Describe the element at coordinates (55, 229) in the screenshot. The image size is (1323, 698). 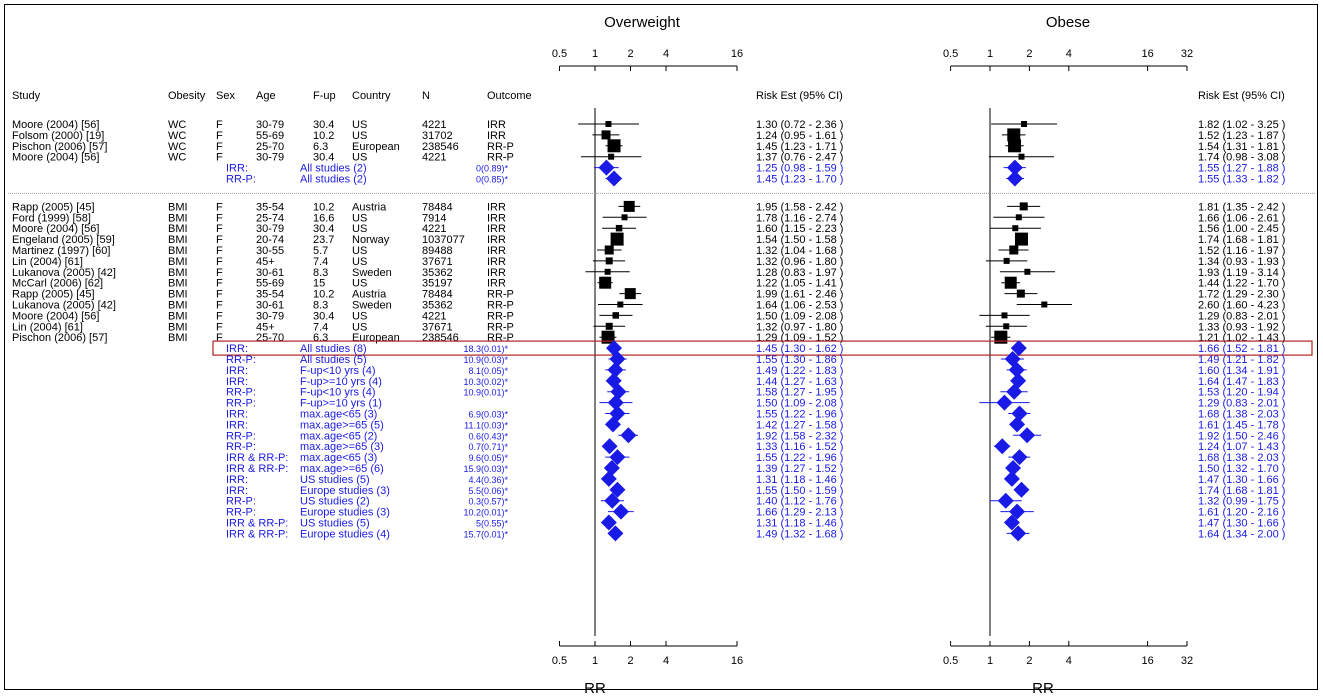
I see `study-name: Moore (2004) [56]` at that location.